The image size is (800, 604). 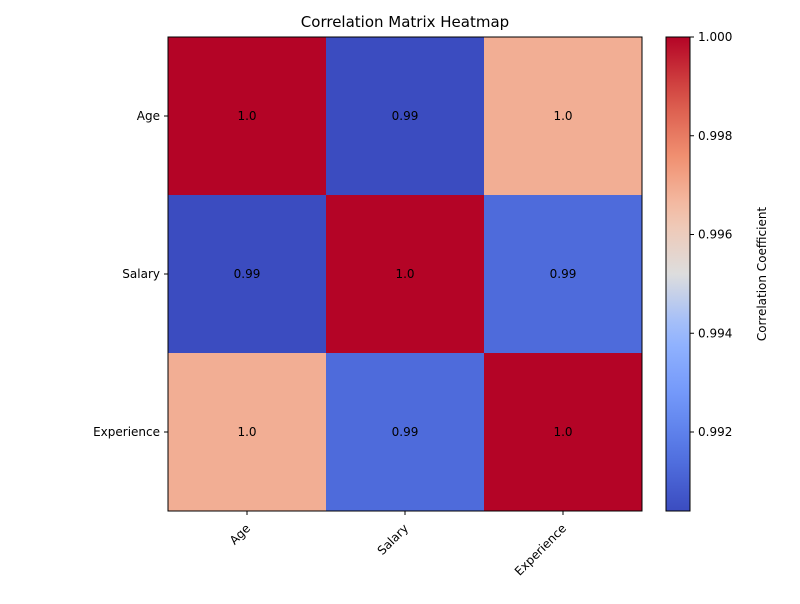 I want to click on x-axis: Age Salary Experience, so click(x=398, y=544).